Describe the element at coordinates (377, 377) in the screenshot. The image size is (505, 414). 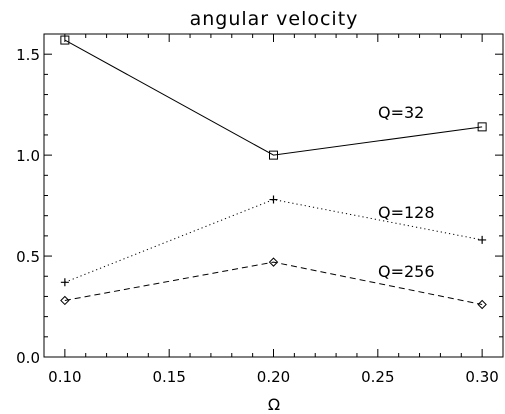
I see `x-tick-label: 0.25` at that location.